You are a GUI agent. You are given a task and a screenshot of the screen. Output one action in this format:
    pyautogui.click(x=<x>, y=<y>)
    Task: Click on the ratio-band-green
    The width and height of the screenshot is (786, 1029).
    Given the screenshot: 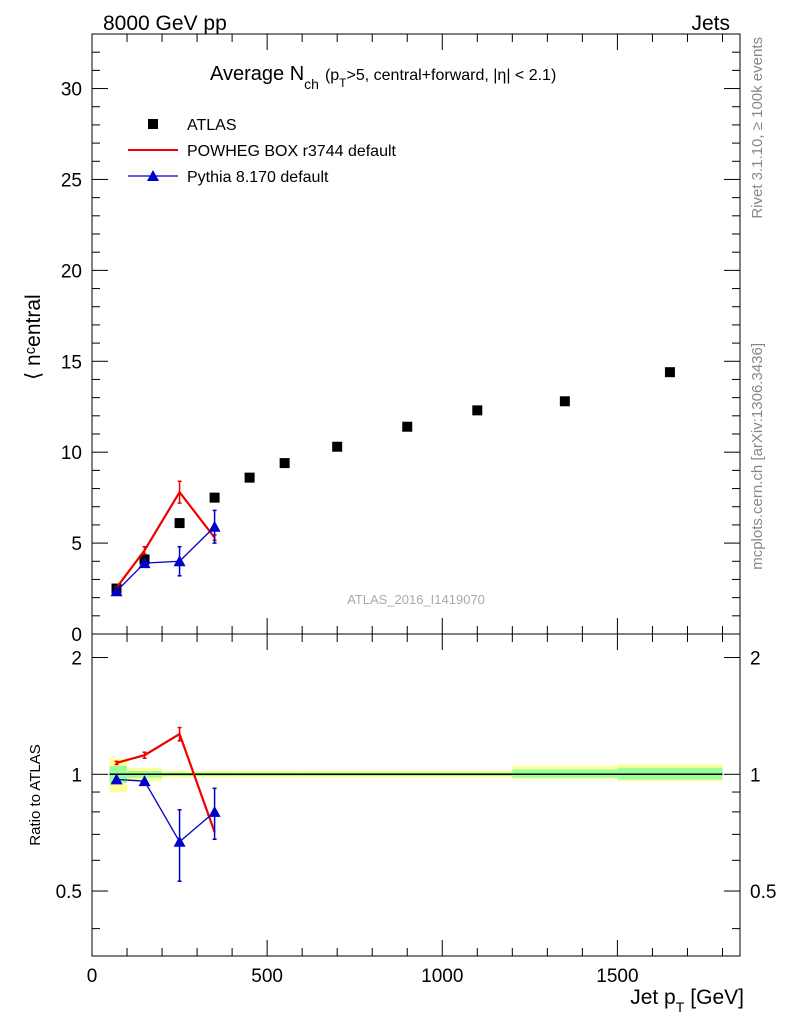 What is the action you would take?
    pyautogui.click(x=565, y=773)
    